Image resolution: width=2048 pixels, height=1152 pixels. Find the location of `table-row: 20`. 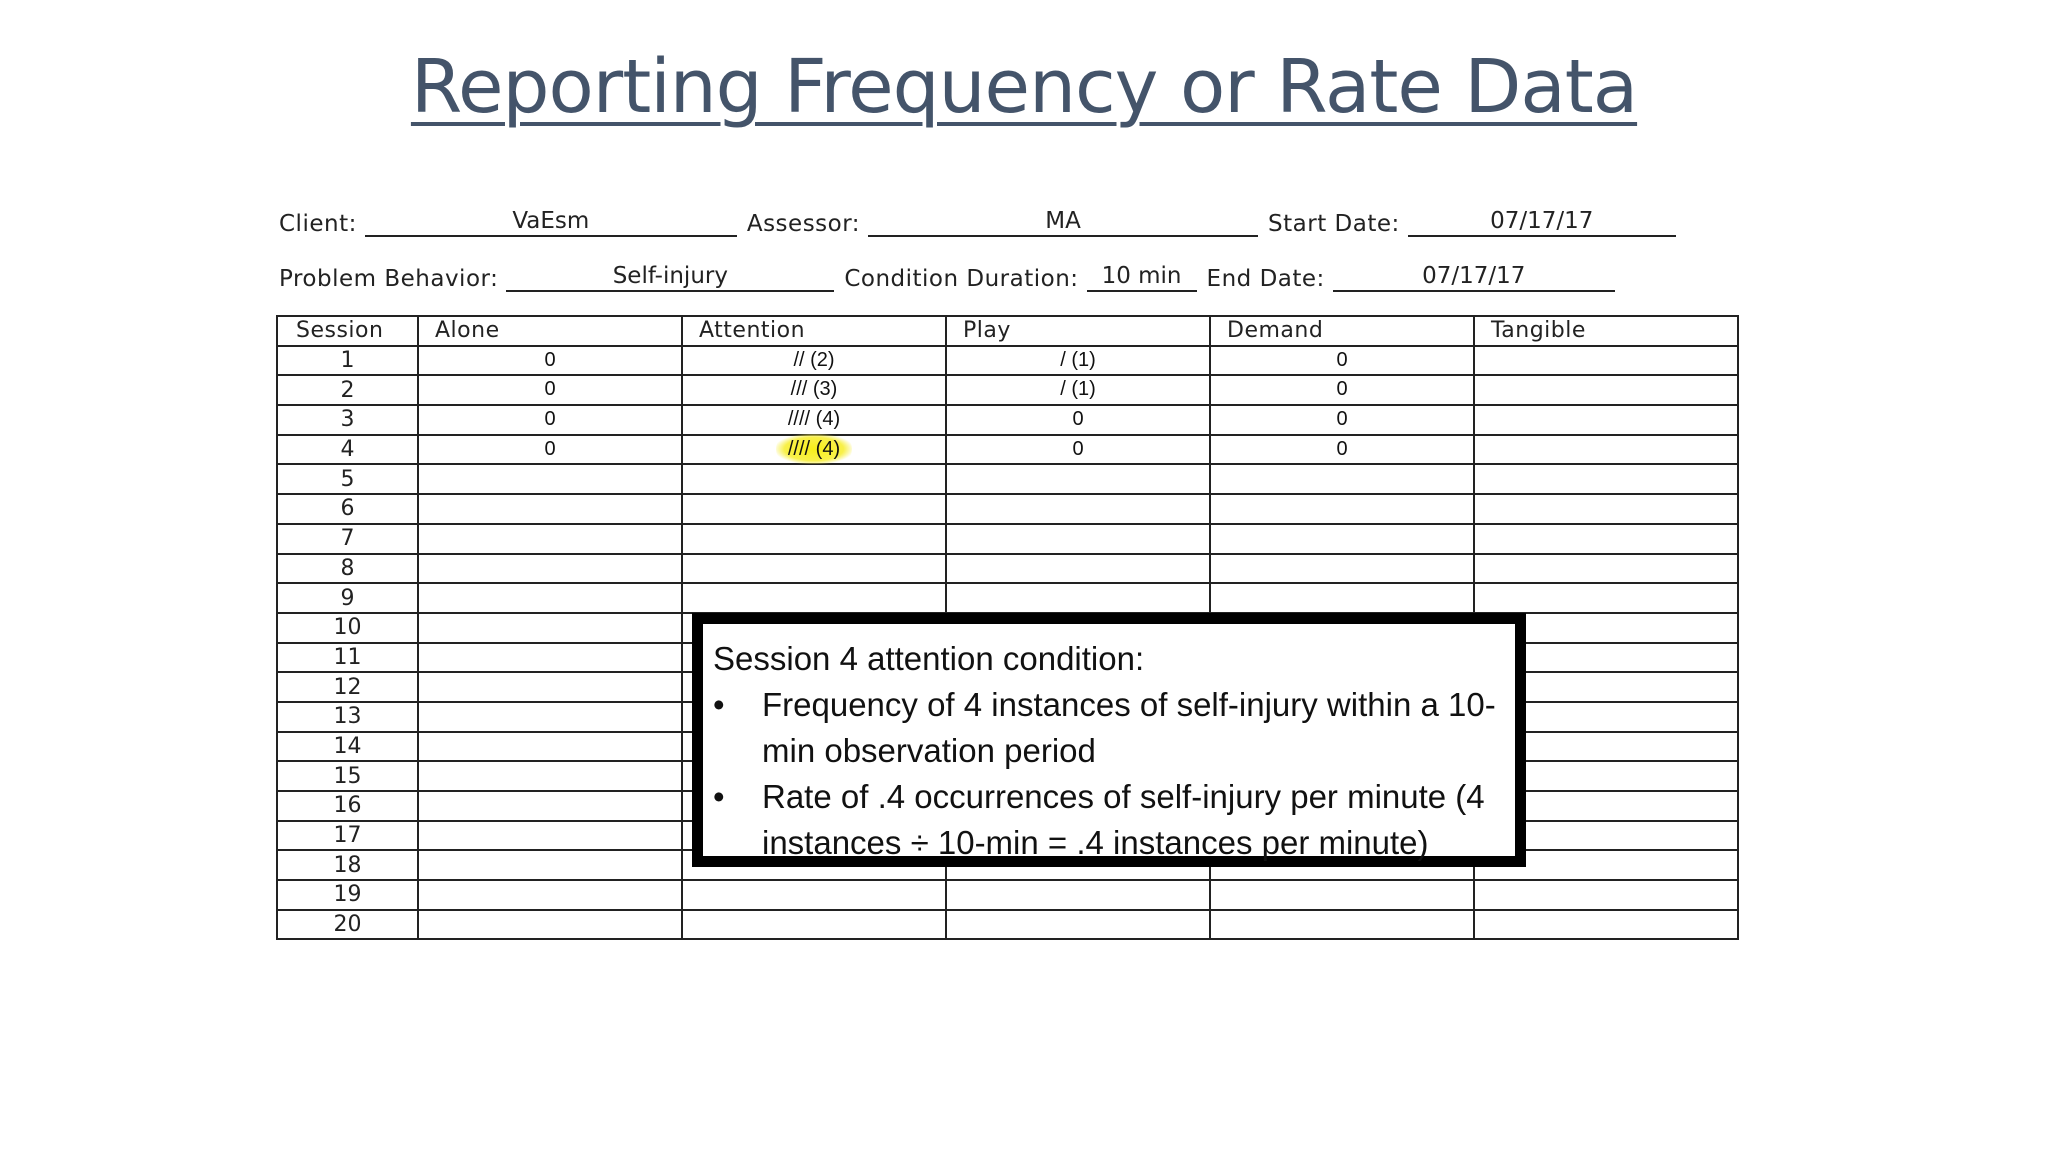

table-row: 20 is located at coordinates (1007, 924).